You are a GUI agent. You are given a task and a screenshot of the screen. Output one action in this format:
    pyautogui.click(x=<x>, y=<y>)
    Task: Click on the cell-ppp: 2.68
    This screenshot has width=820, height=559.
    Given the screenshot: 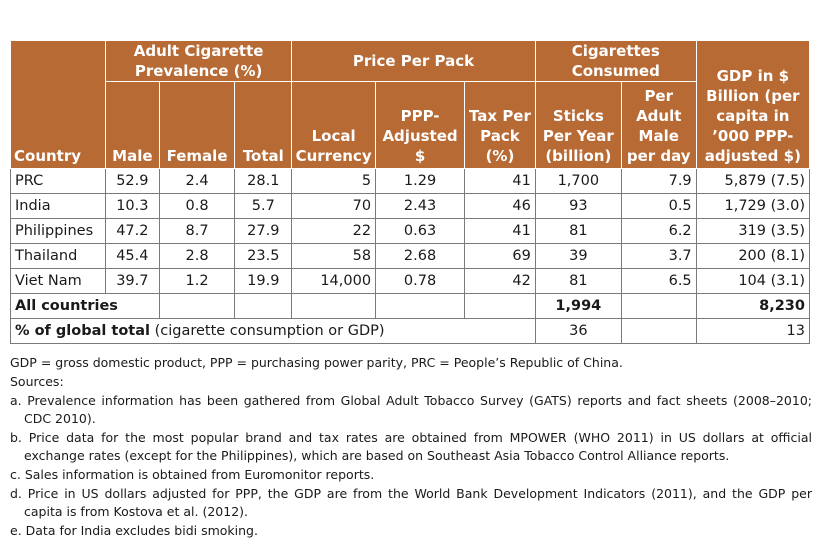 What is the action you would take?
    pyautogui.click(x=420, y=256)
    